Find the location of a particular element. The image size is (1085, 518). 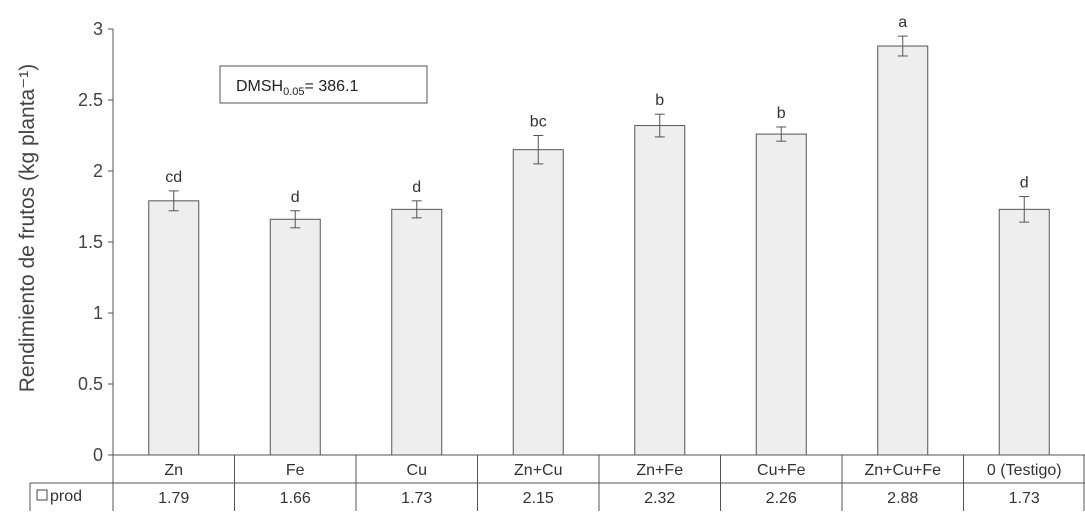

y-axis: 0 0.5 1 1.5 2 2.5 3 is located at coordinates (96, 242).